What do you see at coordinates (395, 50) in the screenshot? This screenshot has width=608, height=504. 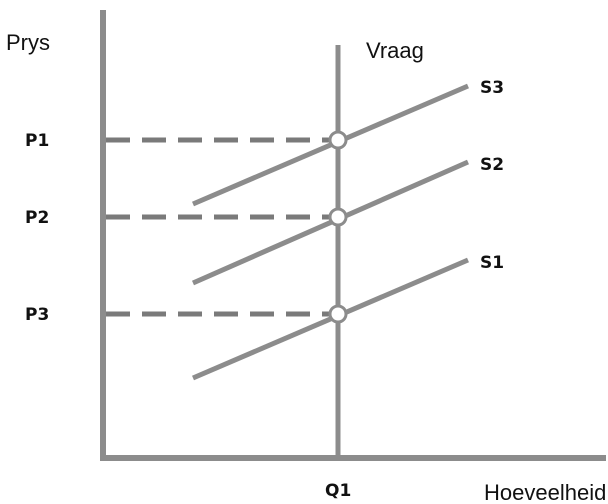 I see `demand-label: Vraag` at bounding box center [395, 50].